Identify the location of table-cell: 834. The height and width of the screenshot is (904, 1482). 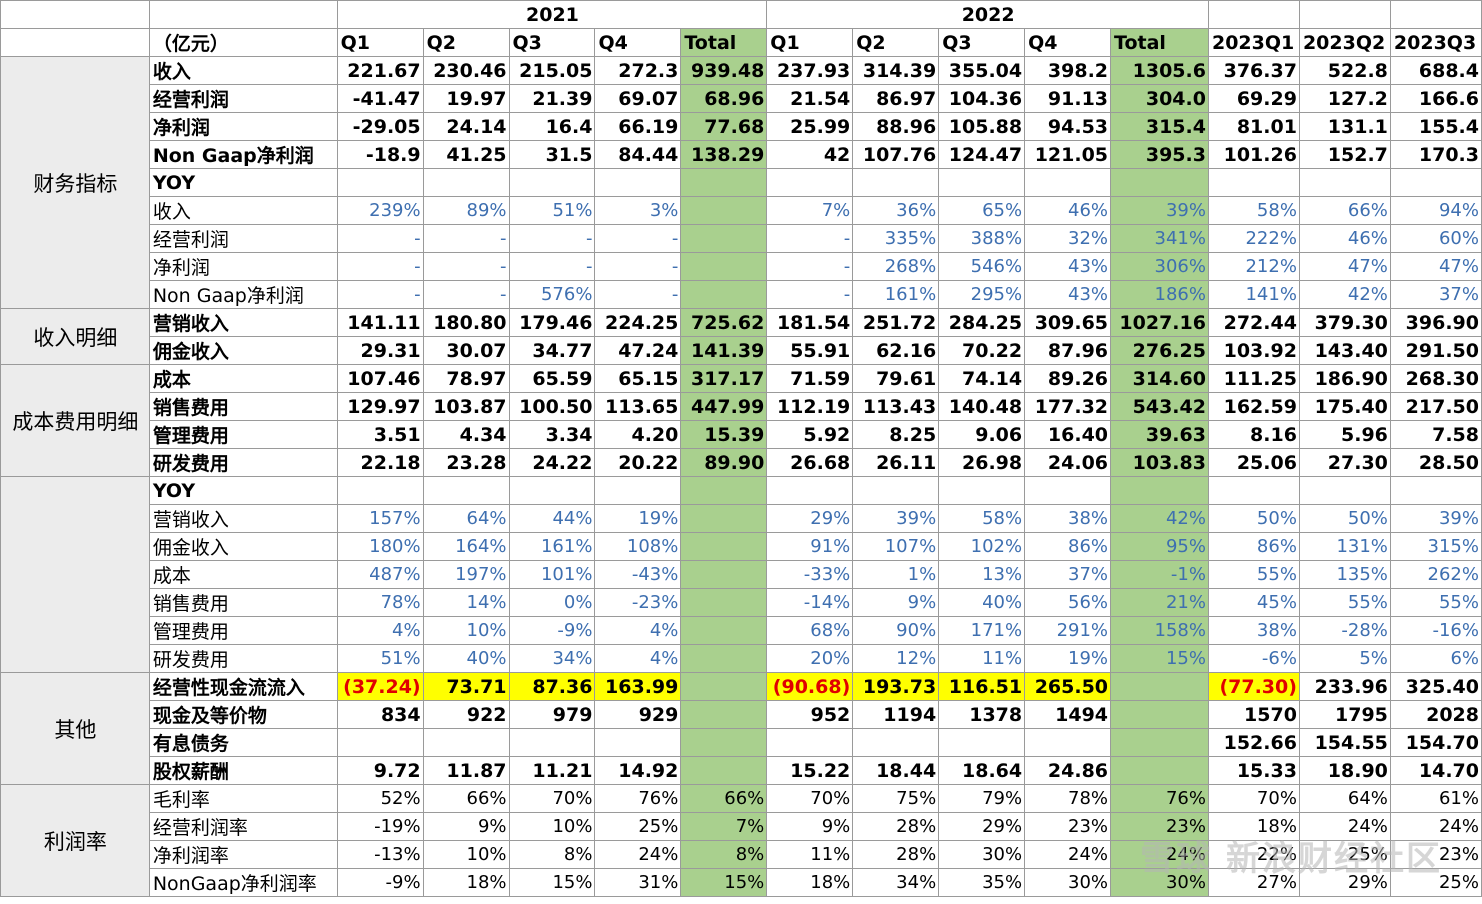
(380, 714).